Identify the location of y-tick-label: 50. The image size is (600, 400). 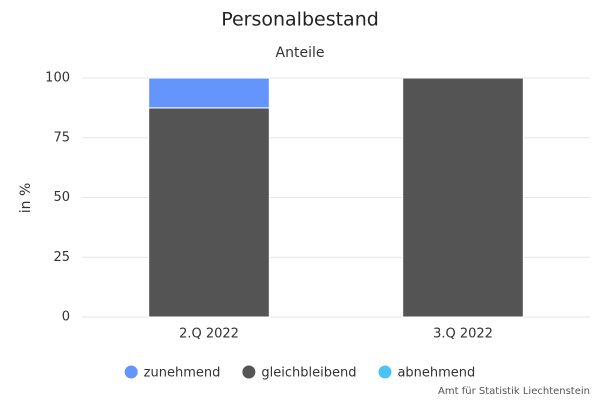
(61, 197).